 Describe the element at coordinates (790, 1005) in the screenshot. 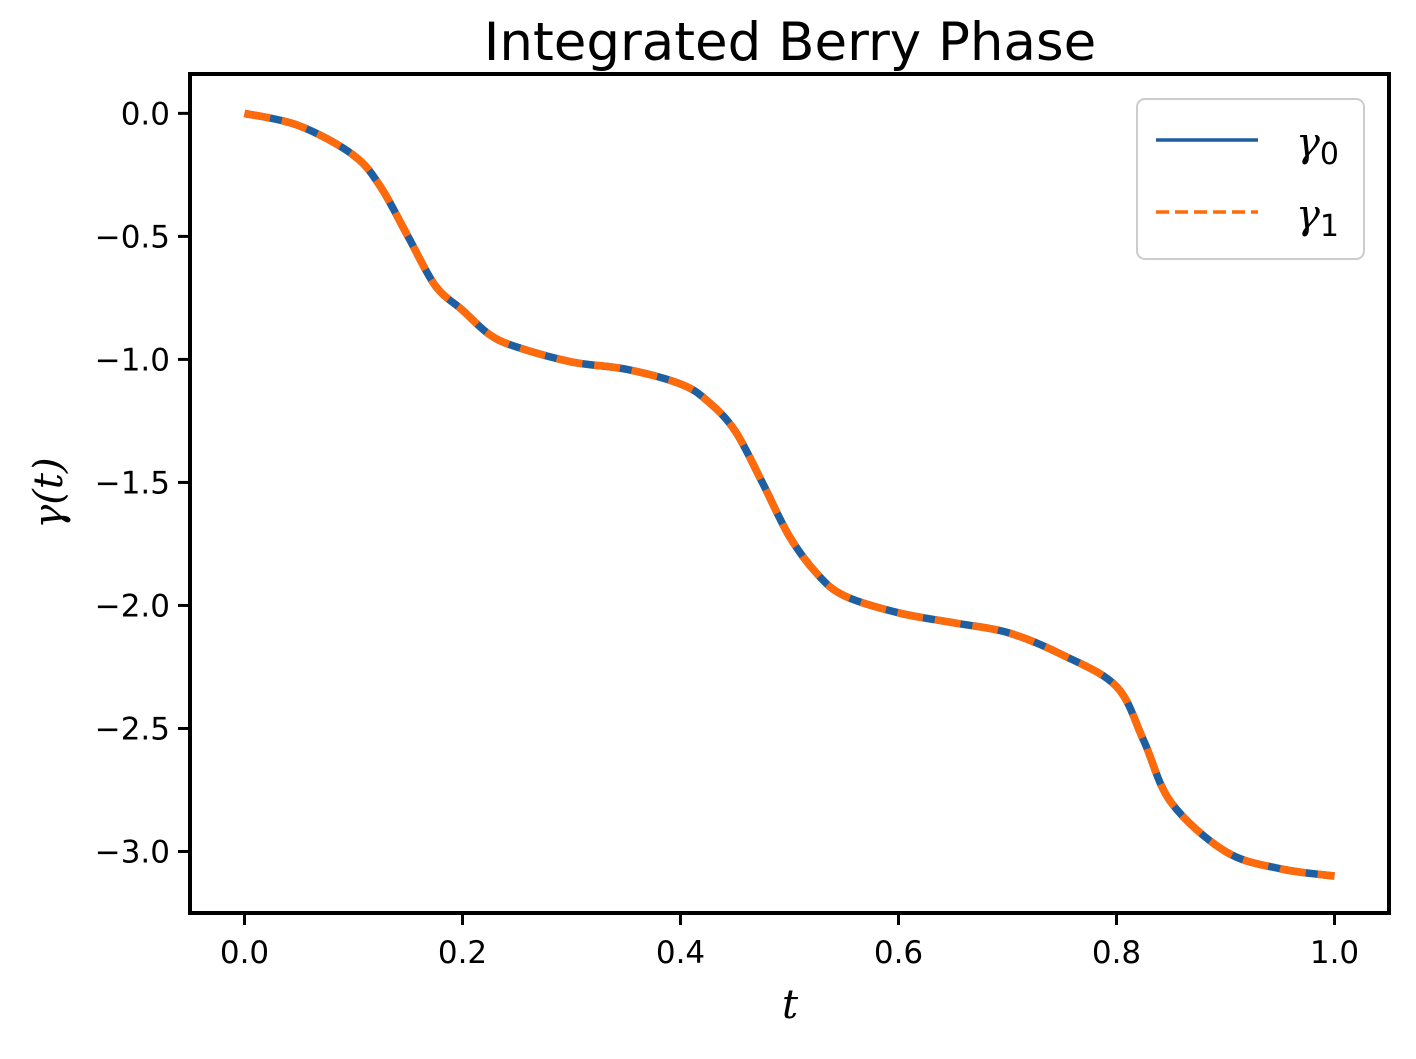

I see `x-axis-label: t` at that location.